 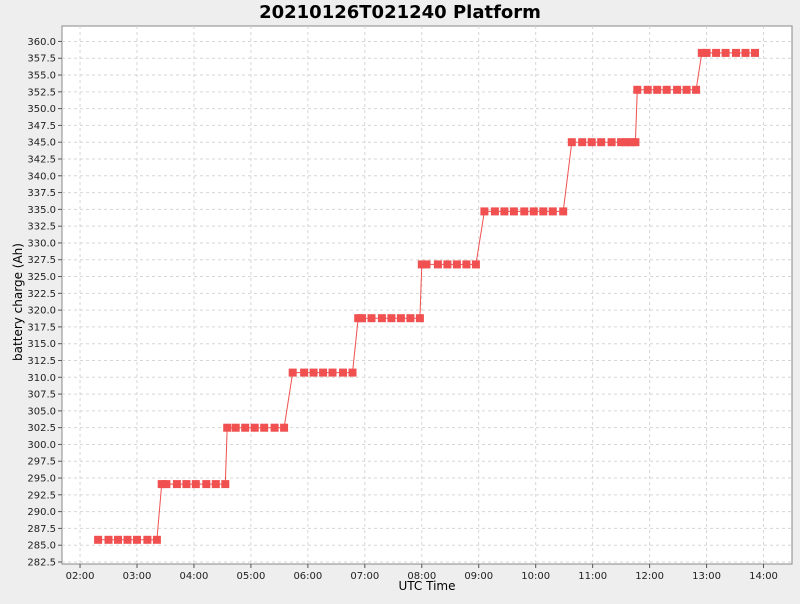 What do you see at coordinates (41, 176) in the screenshot?
I see `y-tick-label: 340.0` at bounding box center [41, 176].